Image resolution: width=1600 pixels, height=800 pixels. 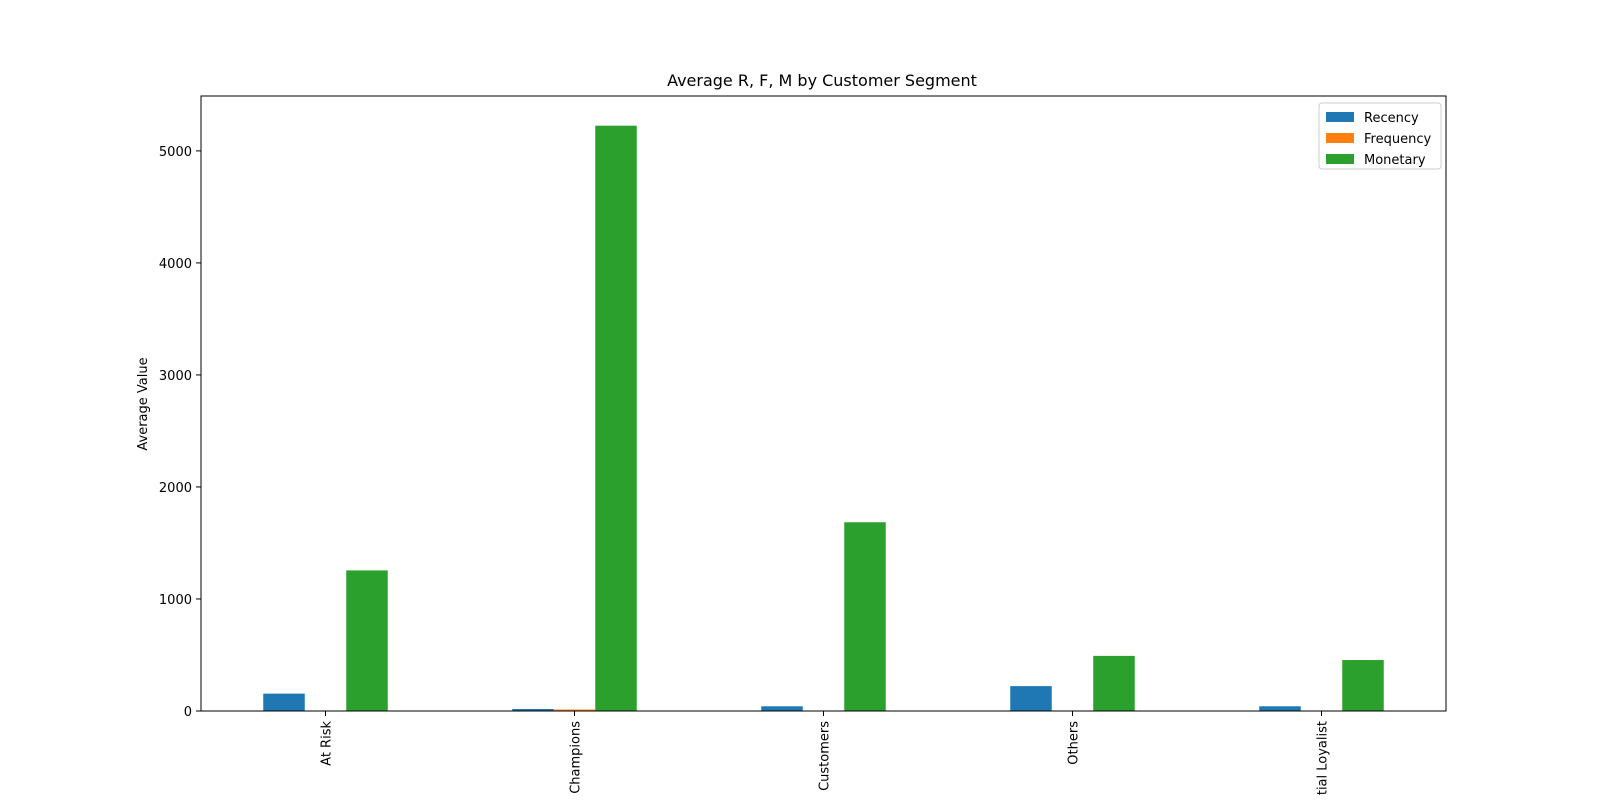 I want to click on x-tick-label: Champions, so click(x=576, y=757).